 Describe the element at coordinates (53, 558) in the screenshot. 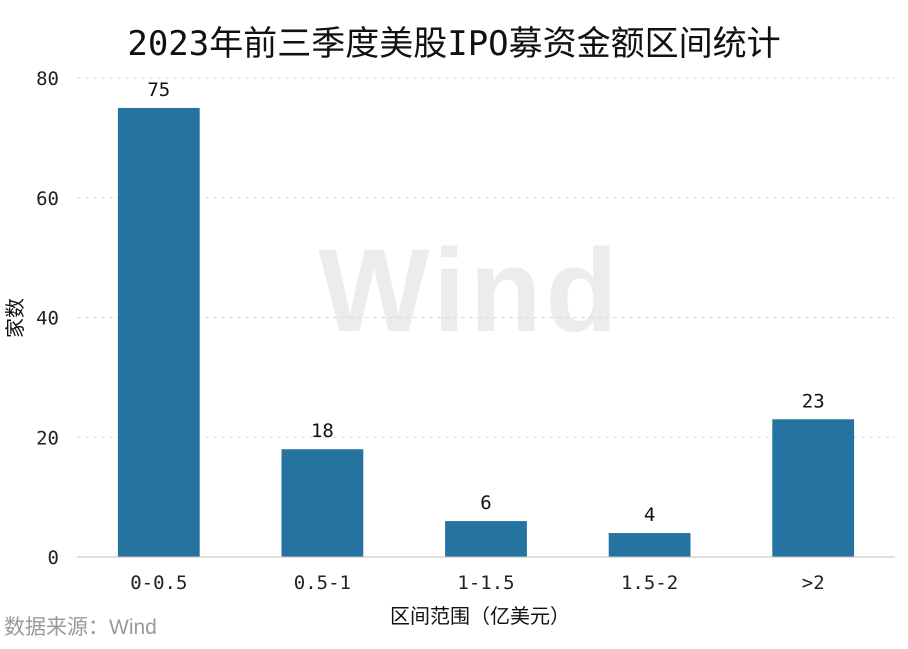

I see `y-tick-label: 0` at that location.